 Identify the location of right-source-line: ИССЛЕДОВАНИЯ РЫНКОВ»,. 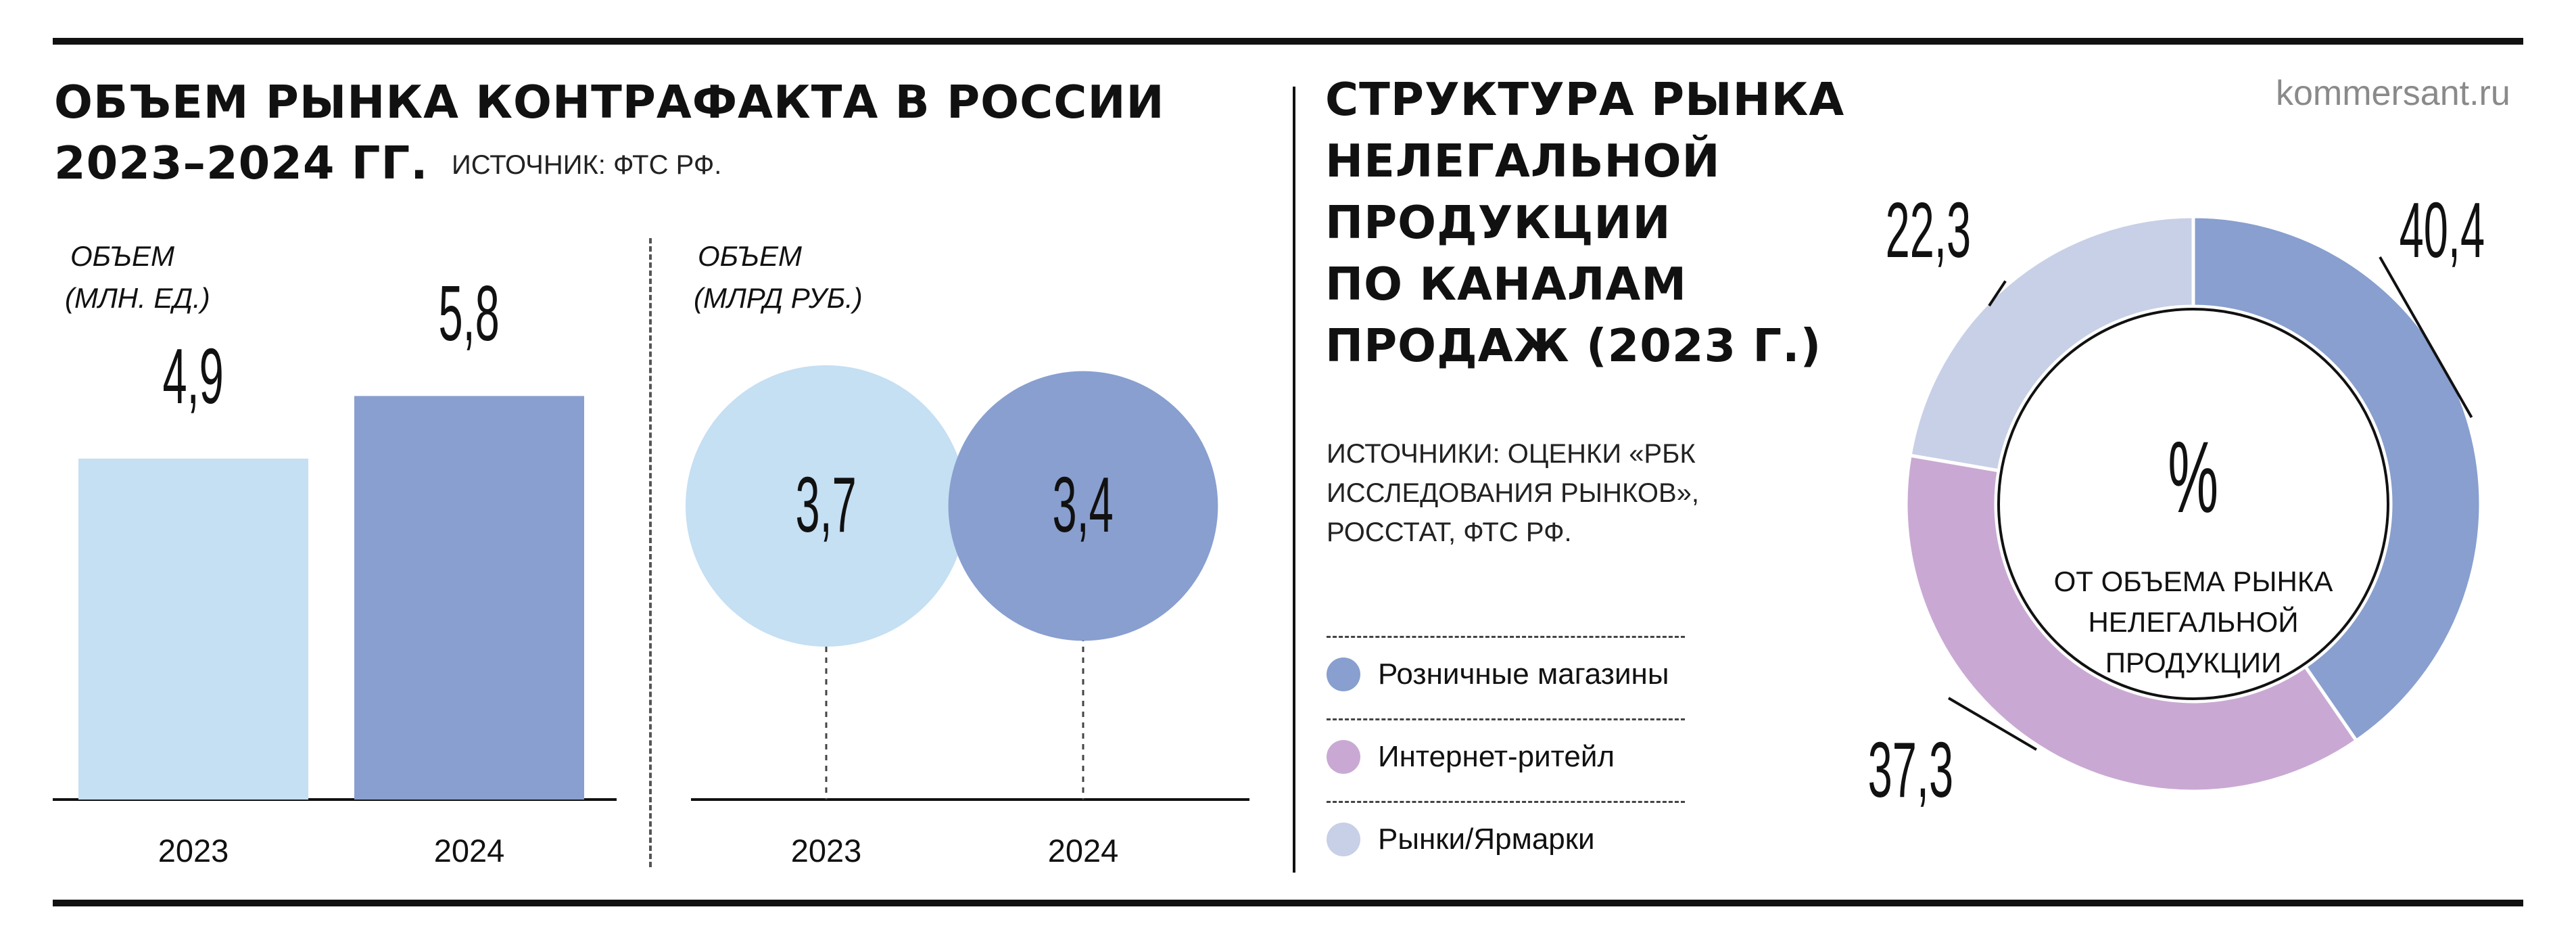
(1513, 493).